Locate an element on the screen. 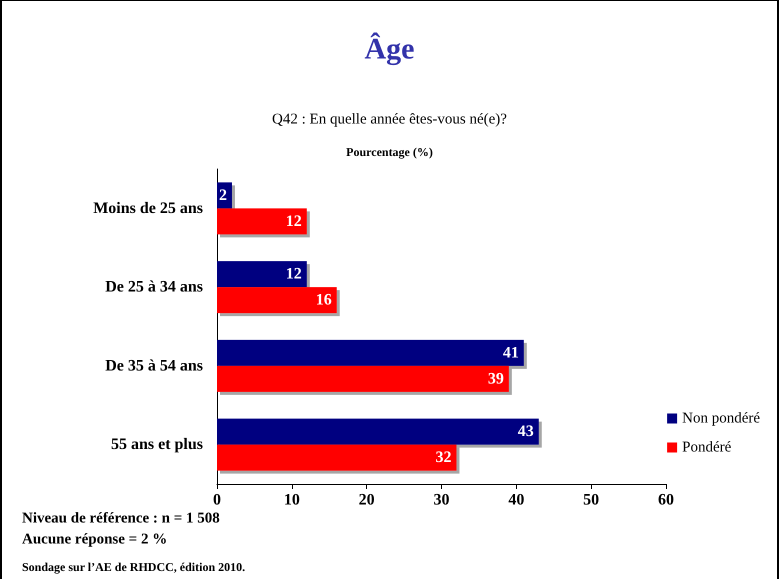  y-tick-label: De 35 à 54 ans is located at coordinates (154, 365).